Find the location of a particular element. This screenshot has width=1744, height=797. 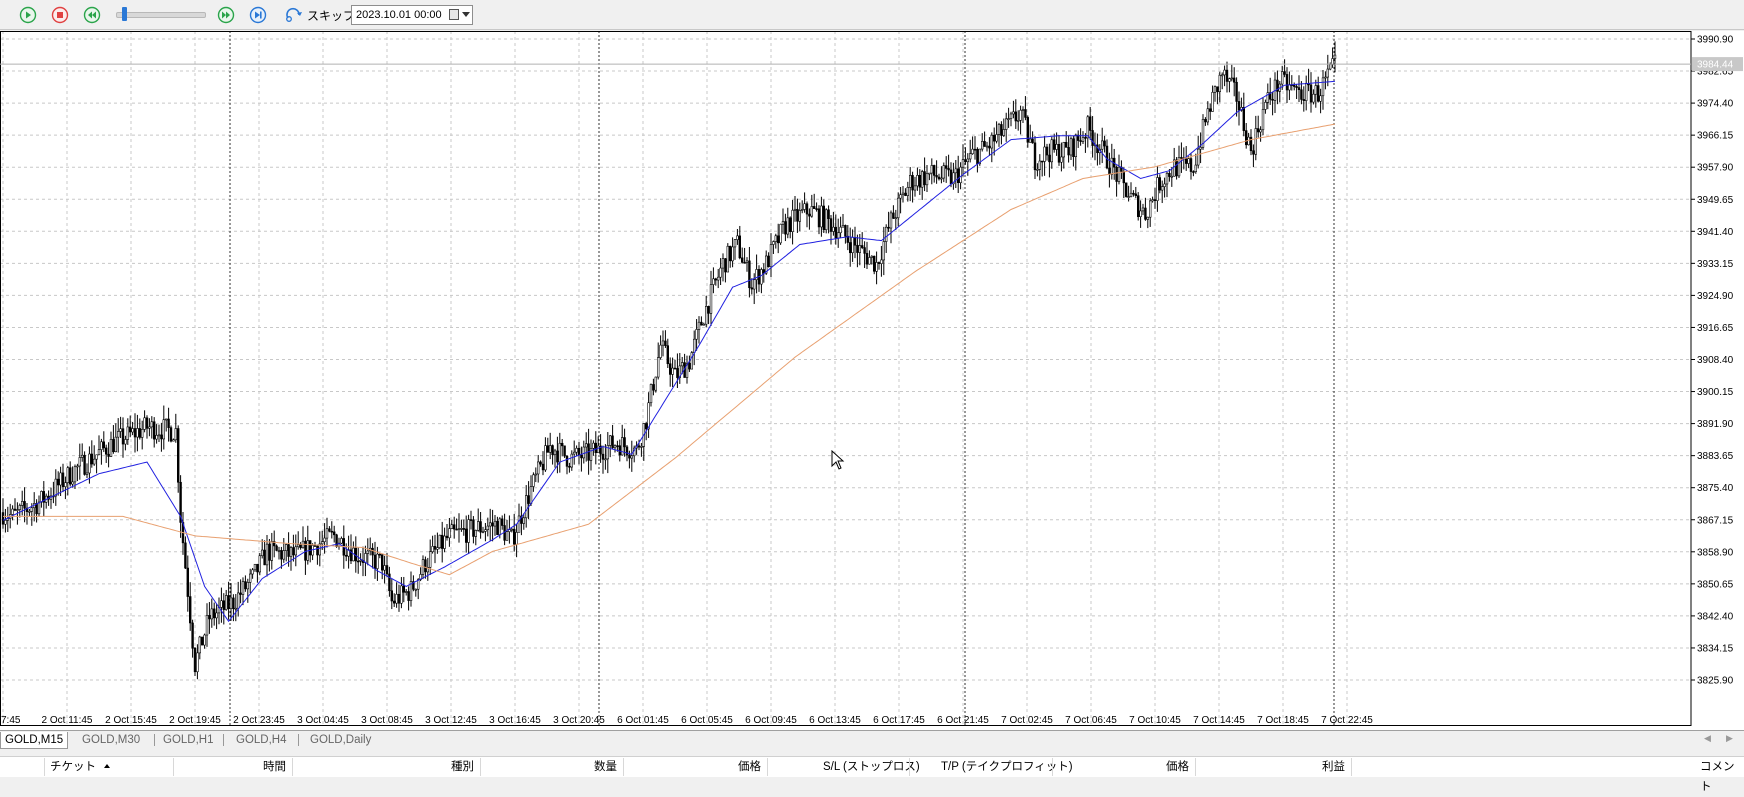

column-header-price: 価格 is located at coordinates (749, 767).